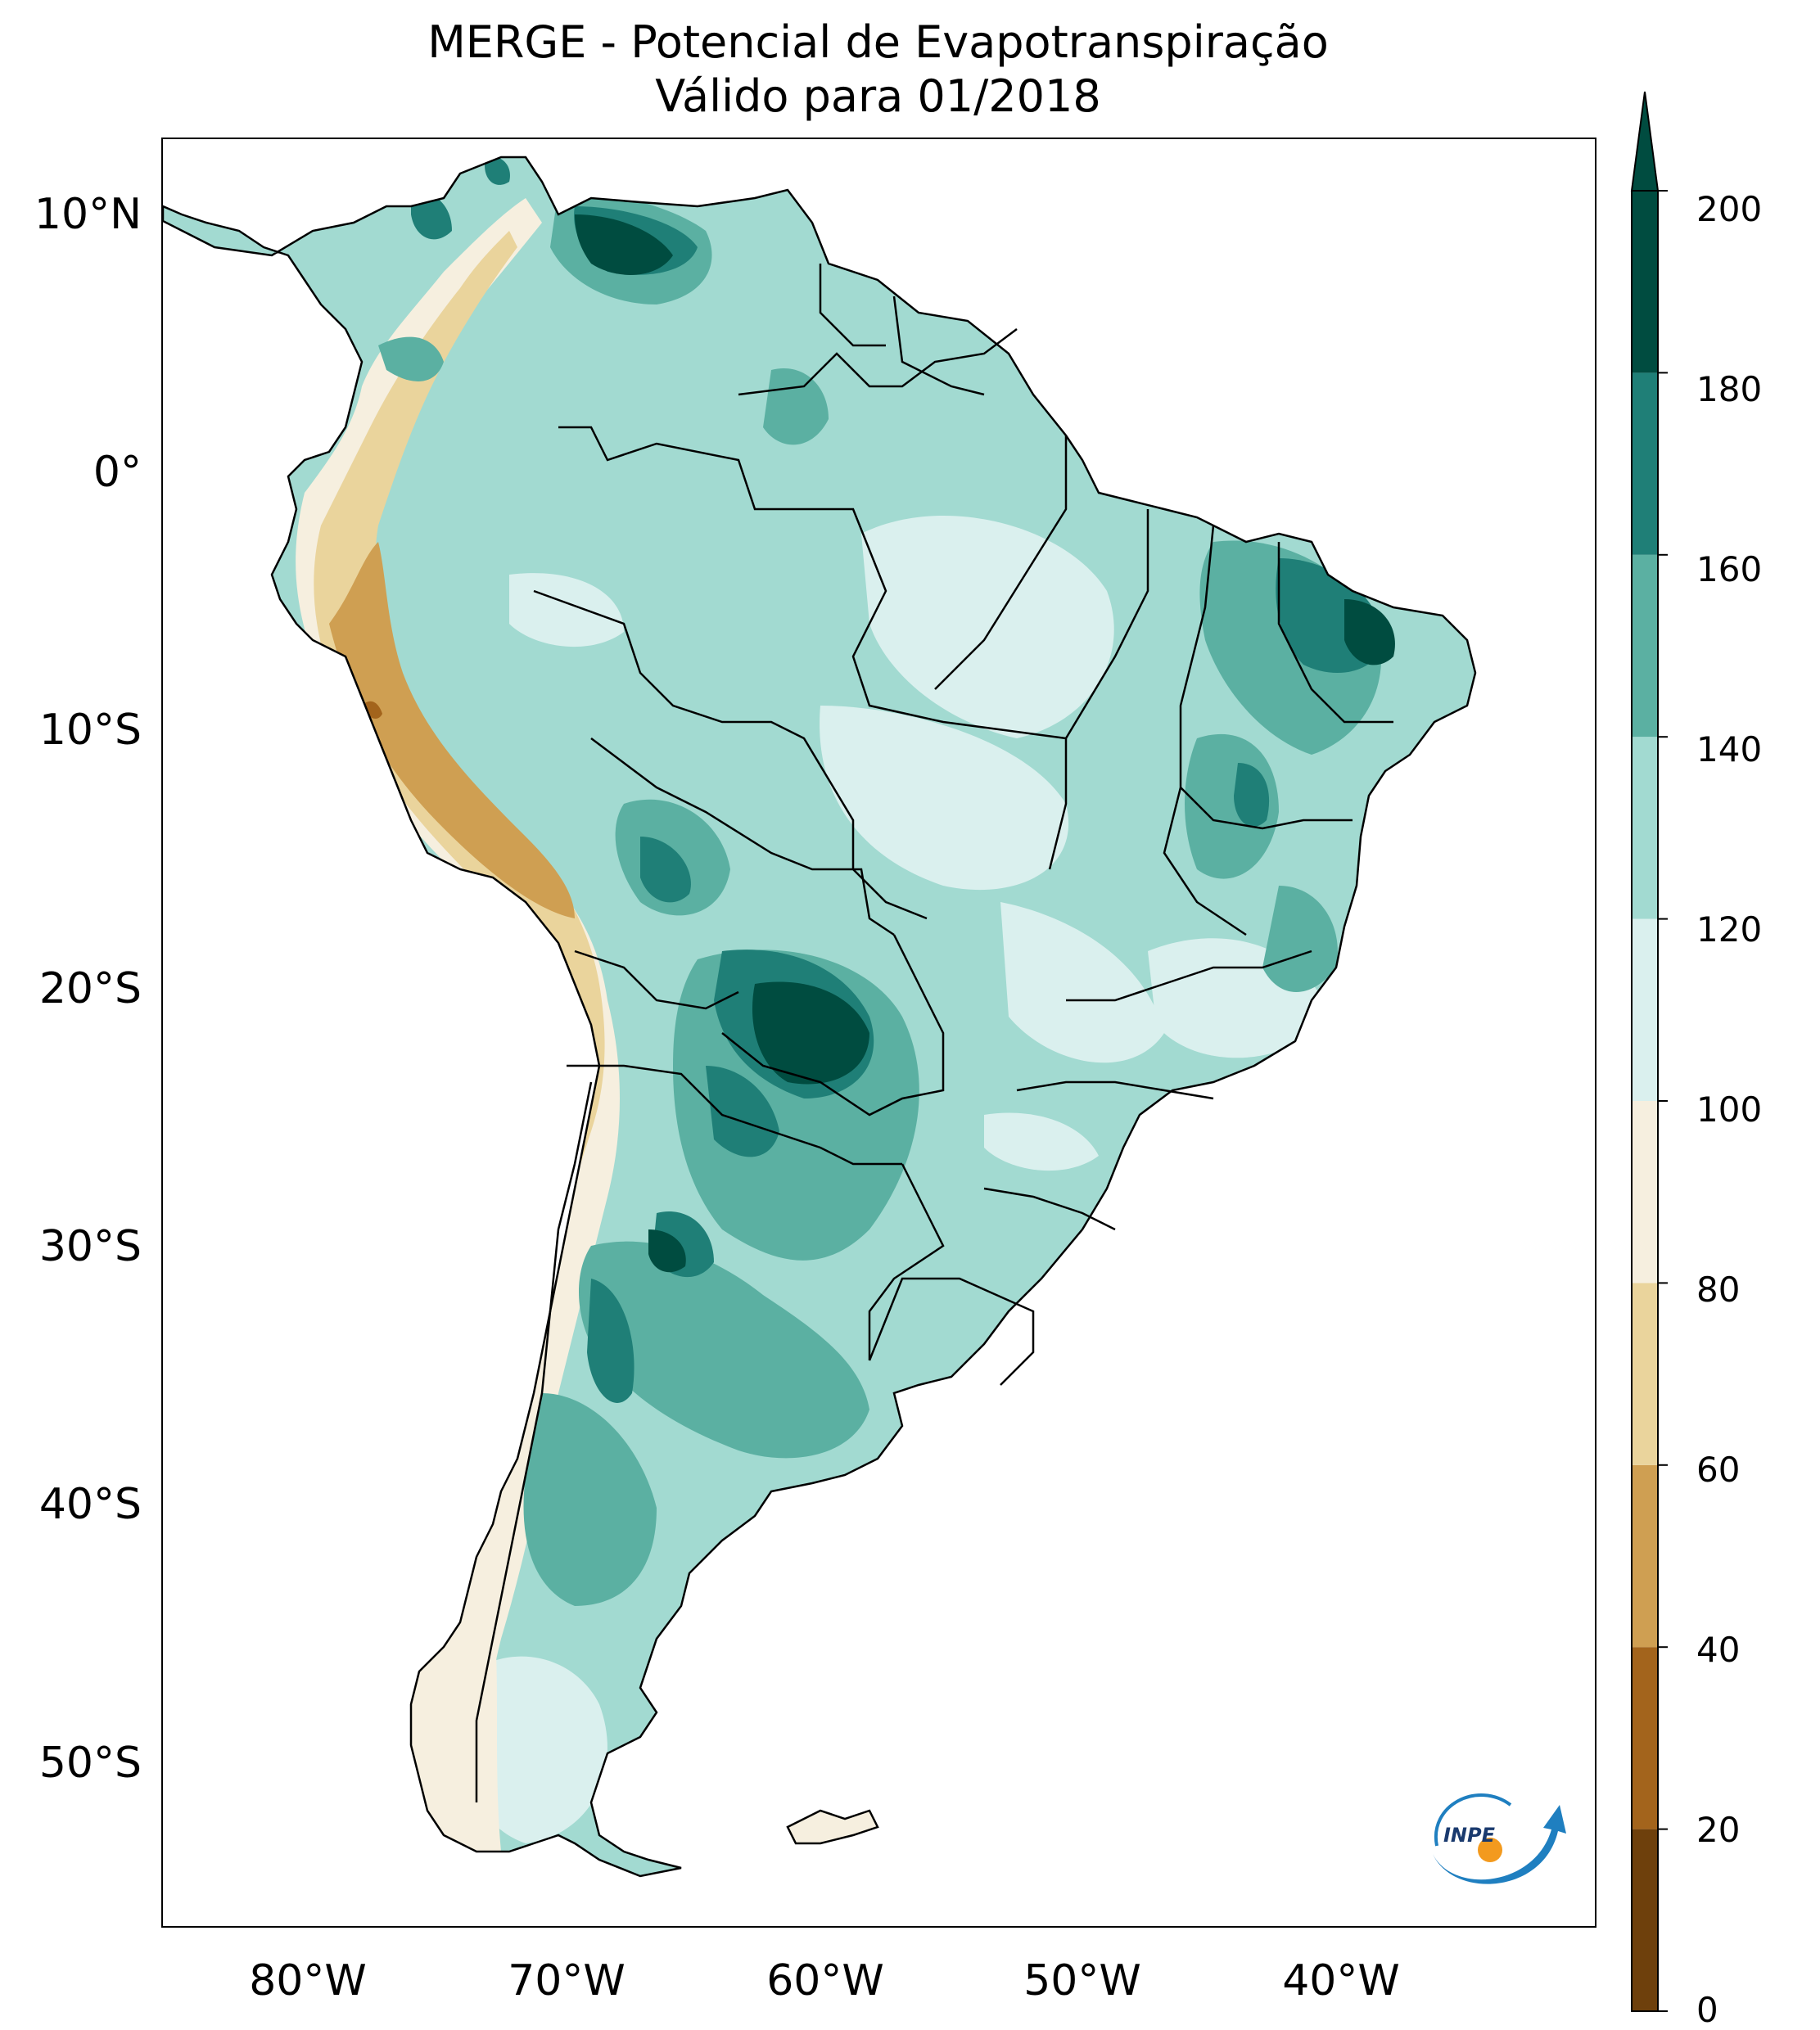 The width and height of the screenshot is (1820, 2030). What do you see at coordinates (825, 1981) in the screenshot?
I see `lon-label-60w: 60°W` at bounding box center [825, 1981].